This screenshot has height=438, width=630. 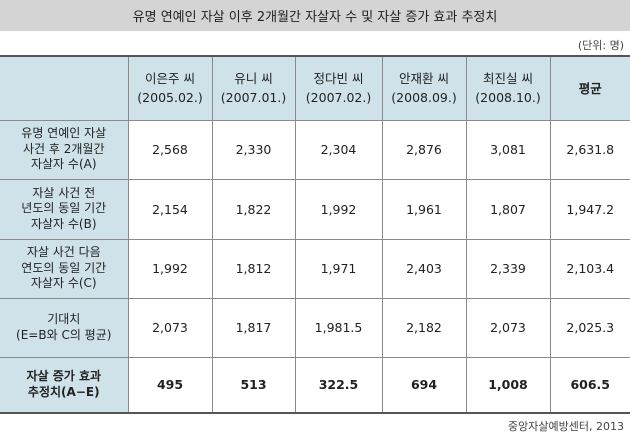 What do you see at coordinates (63, 252) in the screenshot?
I see `row-label-line: 자살 사건 다음` at bounding box center [63, 252].